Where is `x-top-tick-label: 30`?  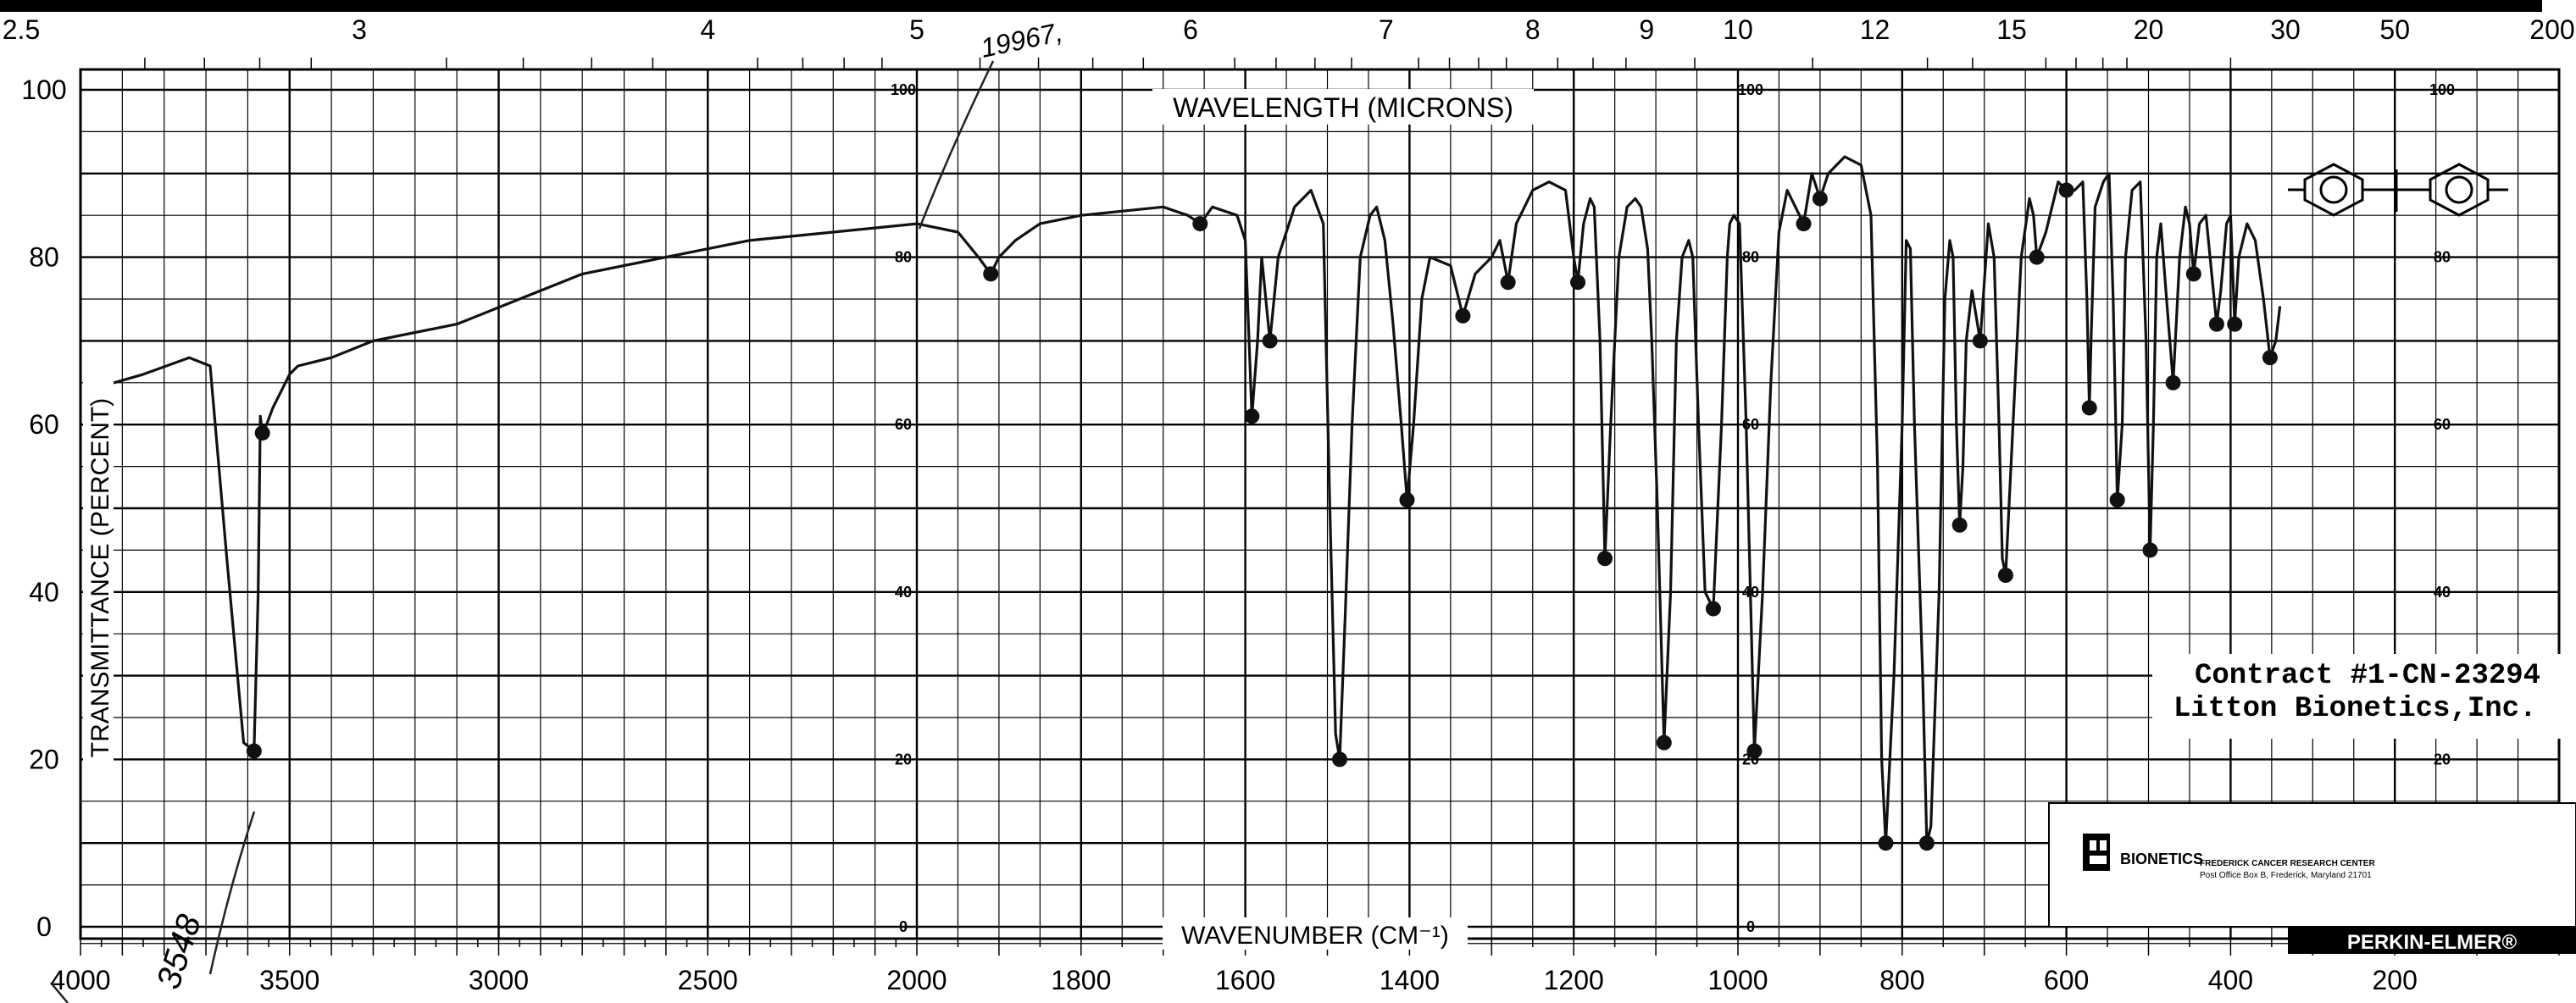 x-top-tick-label: 30 is located at coordinates (2285, 29).